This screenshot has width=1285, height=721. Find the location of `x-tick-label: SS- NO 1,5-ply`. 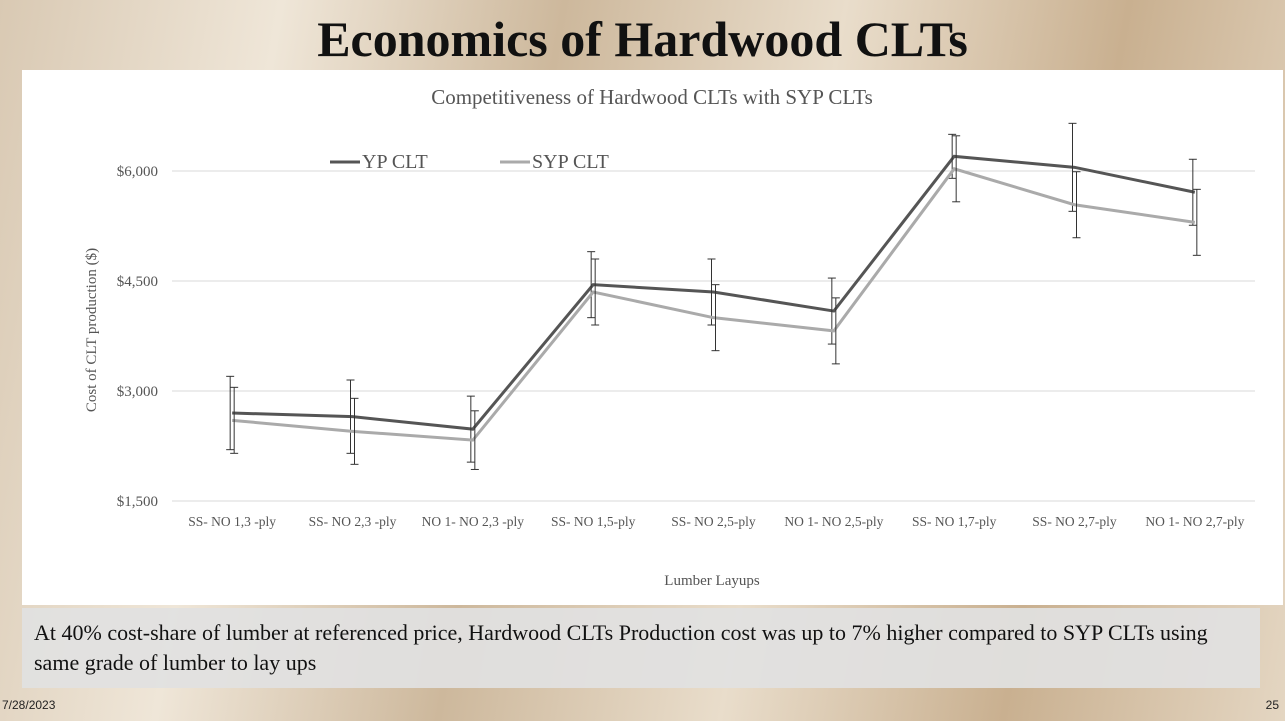

x-tick-label: SS- NO 1,5-ply is located at coordinates (593, 521).